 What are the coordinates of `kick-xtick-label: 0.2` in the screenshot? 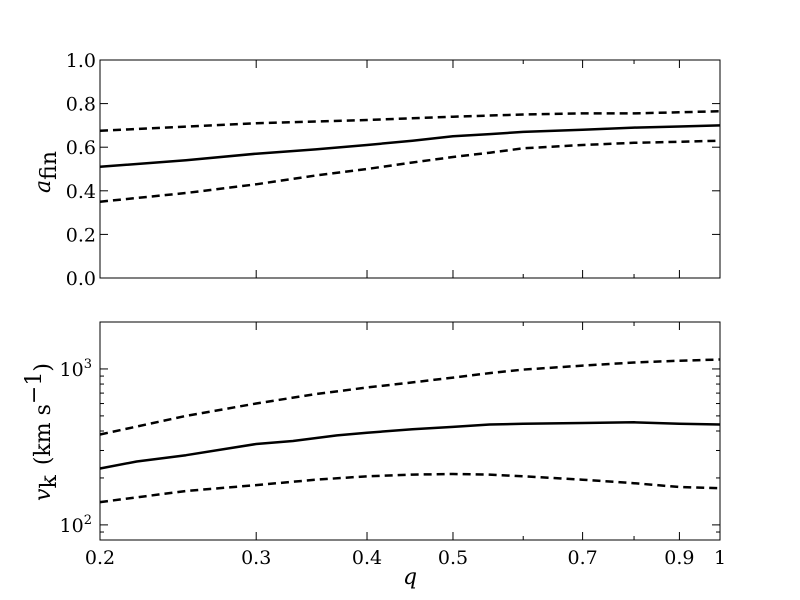 It's located at (100, 558).